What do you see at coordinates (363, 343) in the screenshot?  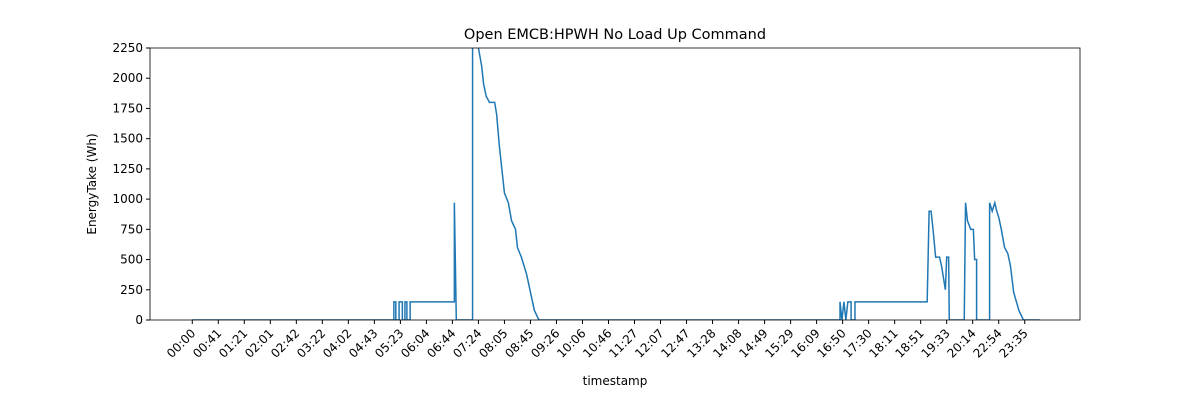 I see `x-tick-label: 04:43` at bounding box center [363, 343].